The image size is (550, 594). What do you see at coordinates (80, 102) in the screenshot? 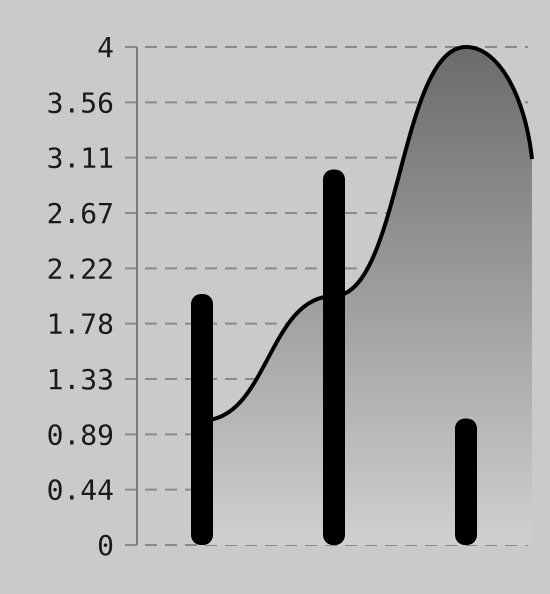
I see `y-tick-label: 3.56` at bounding box center [80, 102].